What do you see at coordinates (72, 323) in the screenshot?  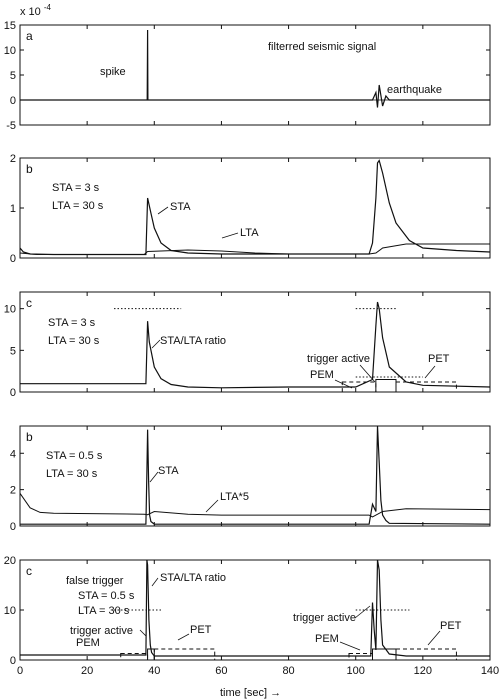 I see `panel-3-param-sta: STA = 3 s` at bounding box center [72, 323].